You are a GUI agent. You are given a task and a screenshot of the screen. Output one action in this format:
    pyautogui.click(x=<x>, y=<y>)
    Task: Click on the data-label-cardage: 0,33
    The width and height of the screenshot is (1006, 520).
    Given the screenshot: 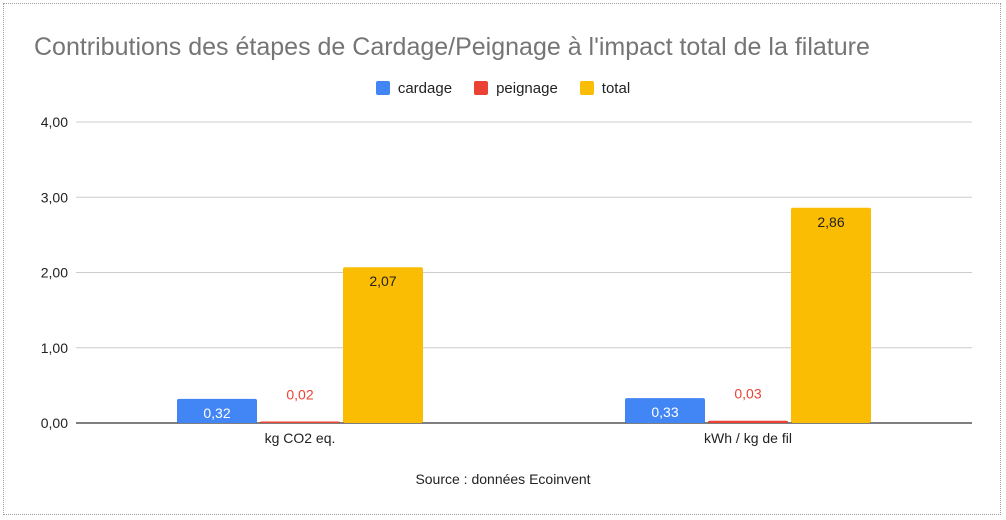 What is the action you would take?
    pyautogui.click(x=664, y=412)
    